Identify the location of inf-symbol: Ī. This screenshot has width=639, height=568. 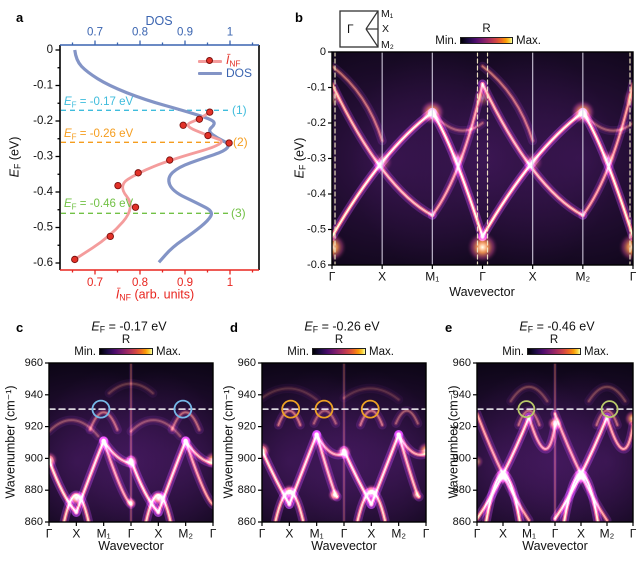
(117, 294).